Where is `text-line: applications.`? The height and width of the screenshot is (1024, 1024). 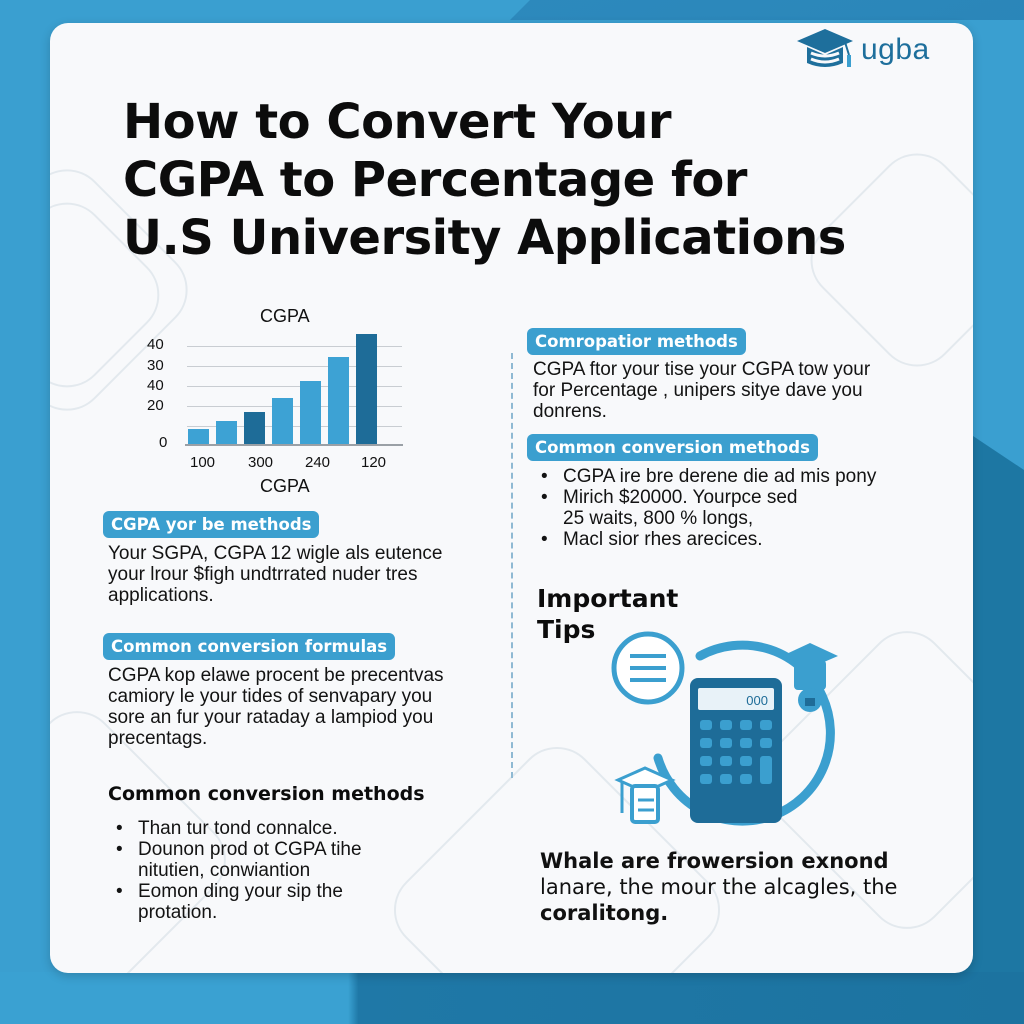
text-line: applications. is located at coordinates (161, 595).